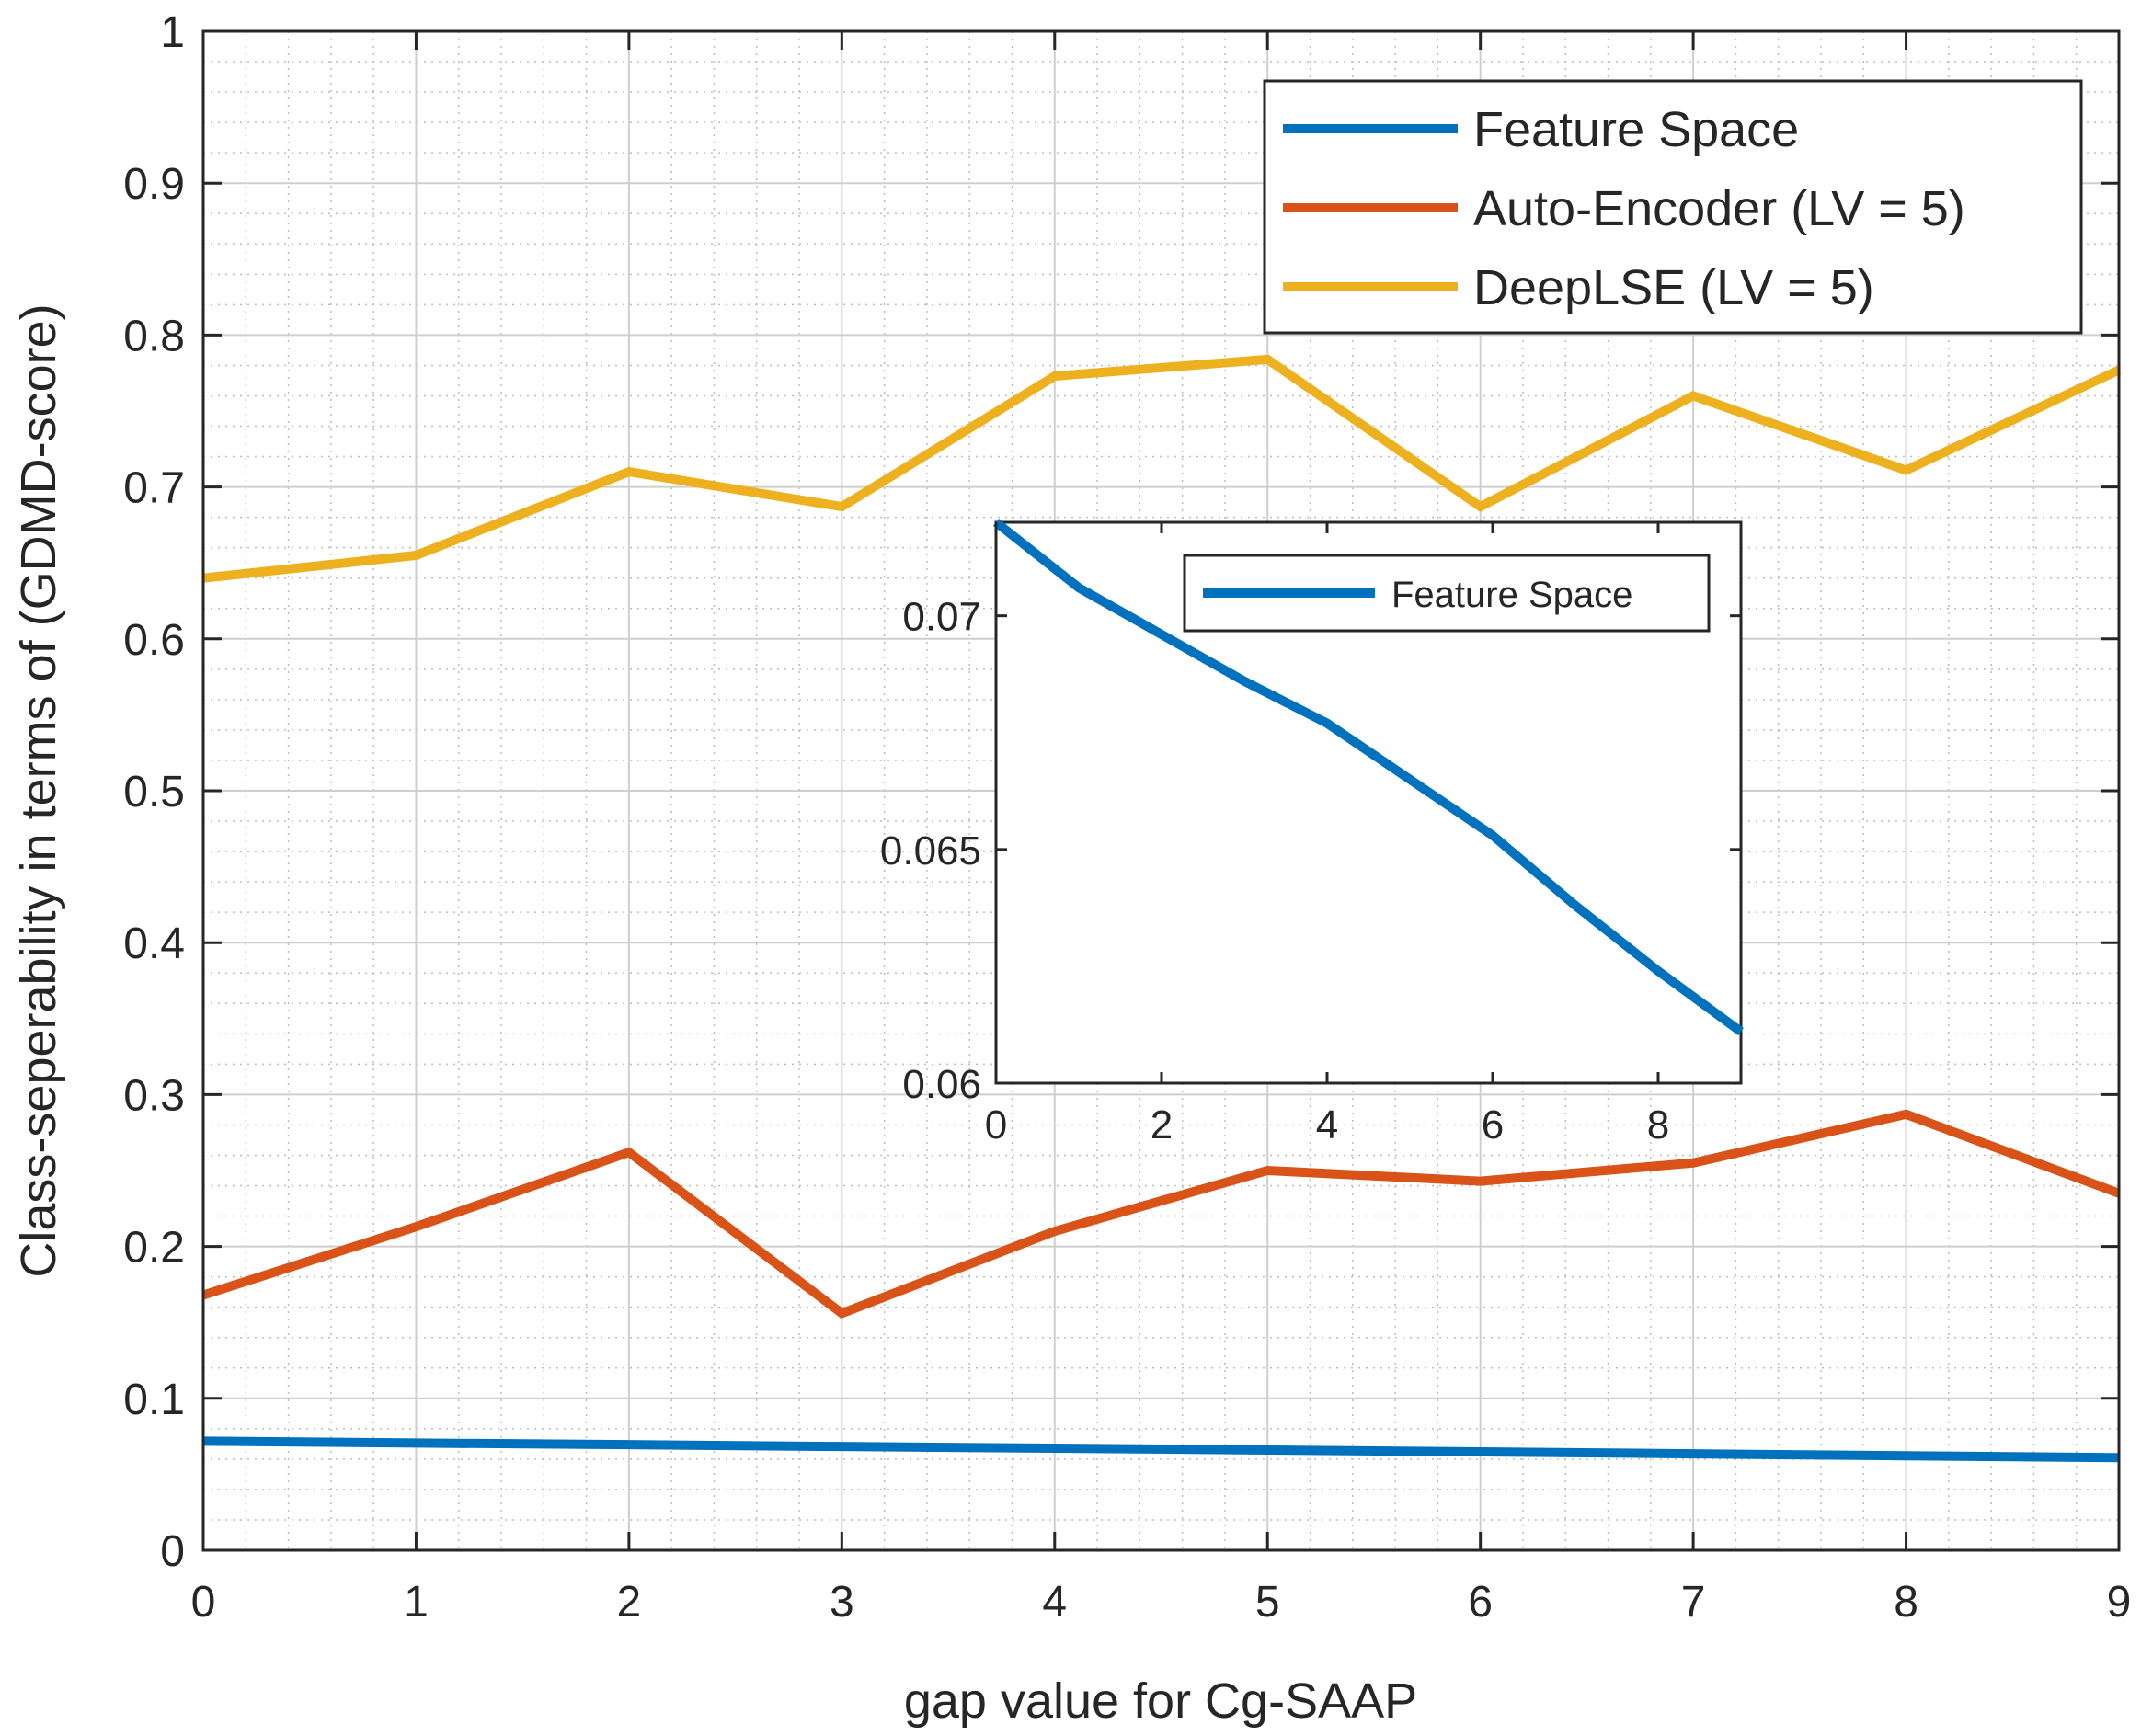 Image resolution: width=2141 pixels, height=1736 pixels. What do you see at coordinates (1511, 595) in the screenshot?
I see `inset-legend-label-feature-space: Feature Space` at bounding box center [1511, 595].